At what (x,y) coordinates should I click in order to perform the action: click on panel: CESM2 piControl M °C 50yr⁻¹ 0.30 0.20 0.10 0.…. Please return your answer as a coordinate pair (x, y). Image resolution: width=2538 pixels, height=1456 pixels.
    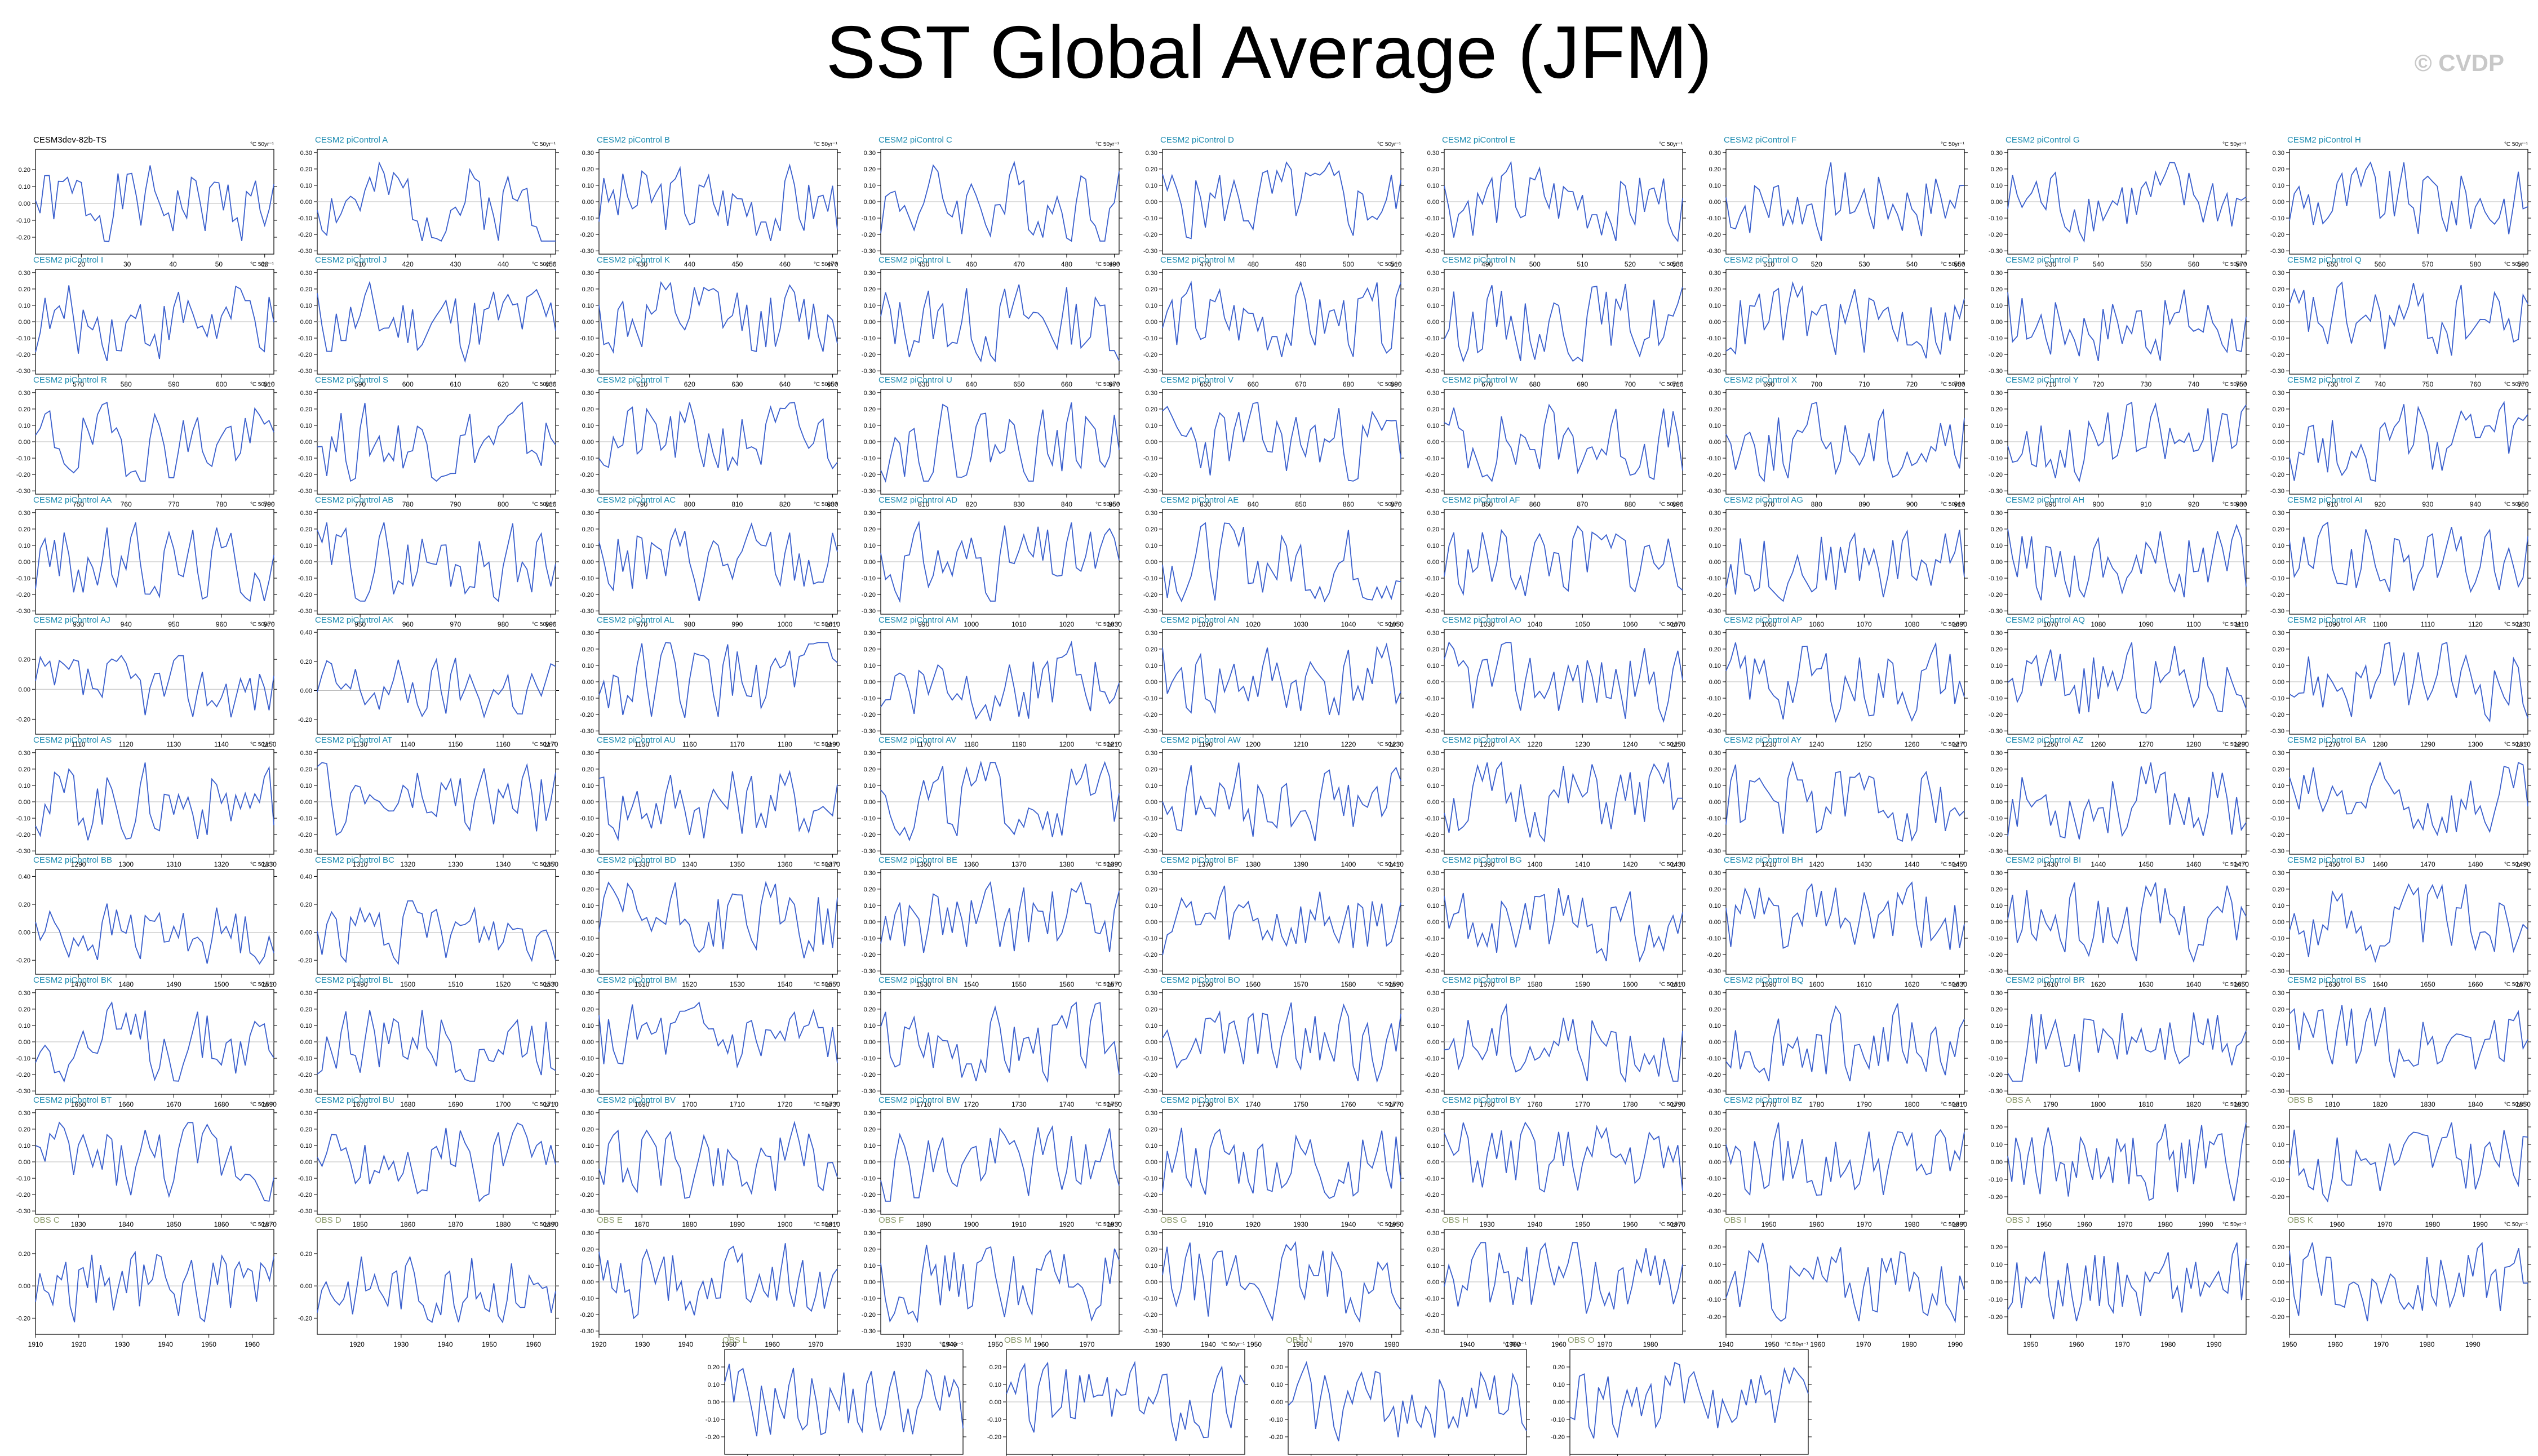
    Looking at the image, I should click on (1273, 321).